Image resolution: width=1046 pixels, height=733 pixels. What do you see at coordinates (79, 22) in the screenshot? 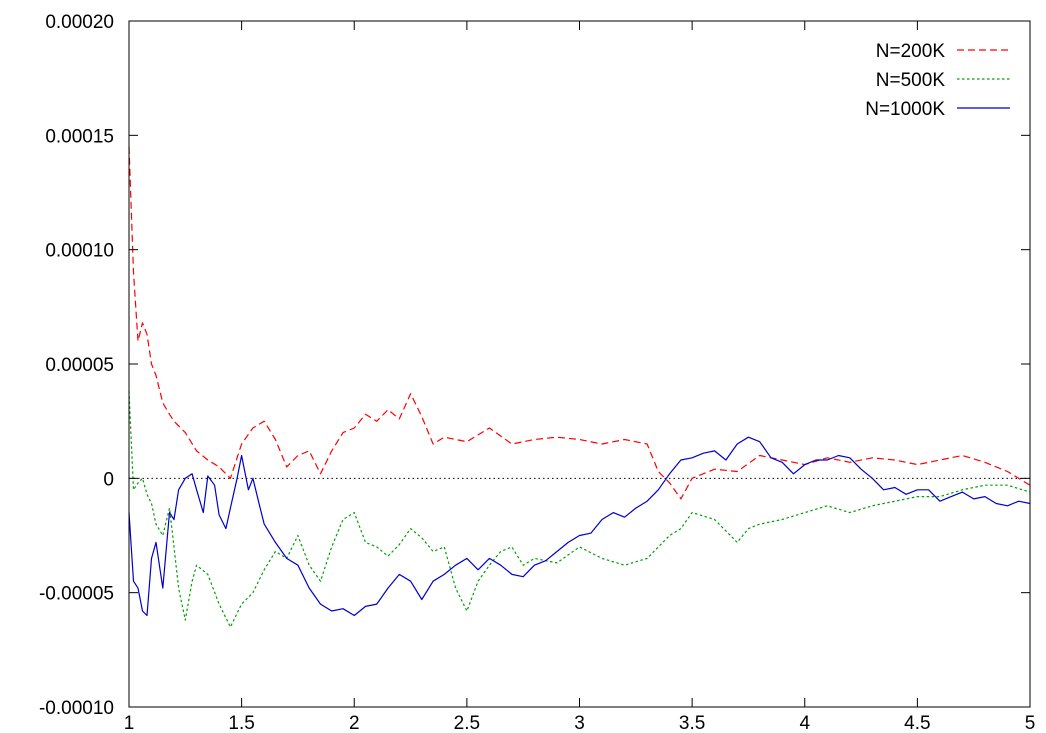
I see `y-tick-label: 0.00020` at bounding box center [79, 22].